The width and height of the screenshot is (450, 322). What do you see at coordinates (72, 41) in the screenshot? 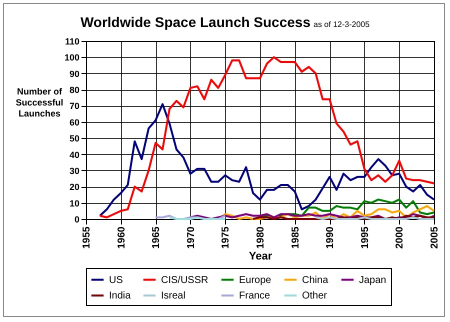
I see `y-tick-label: 110` at bounding box center [72, 41].